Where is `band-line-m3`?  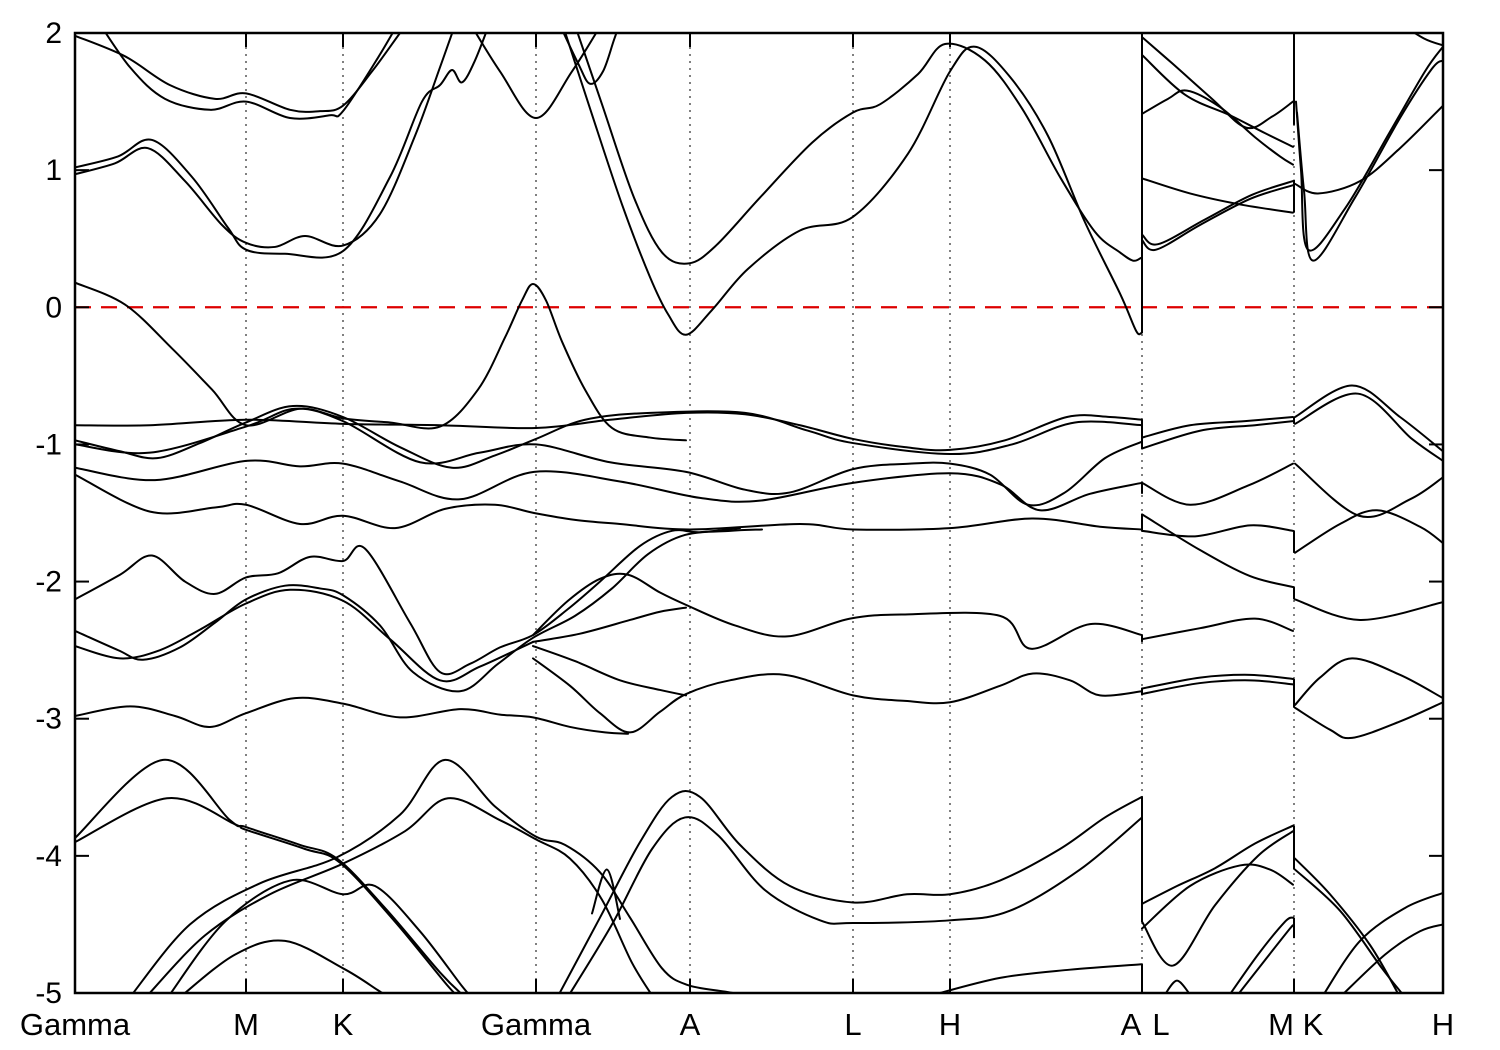
band-line-m3 is located at coordinates (609, 457).